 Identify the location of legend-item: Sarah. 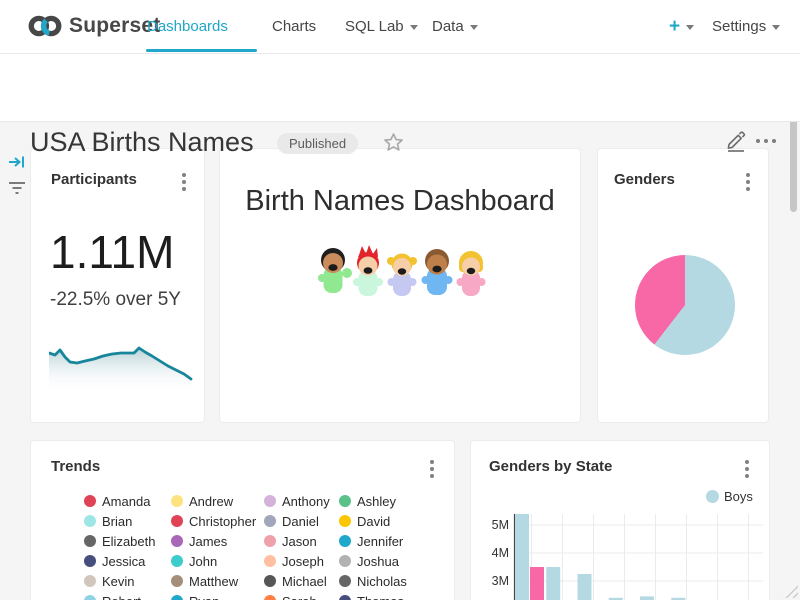
(301, 595).